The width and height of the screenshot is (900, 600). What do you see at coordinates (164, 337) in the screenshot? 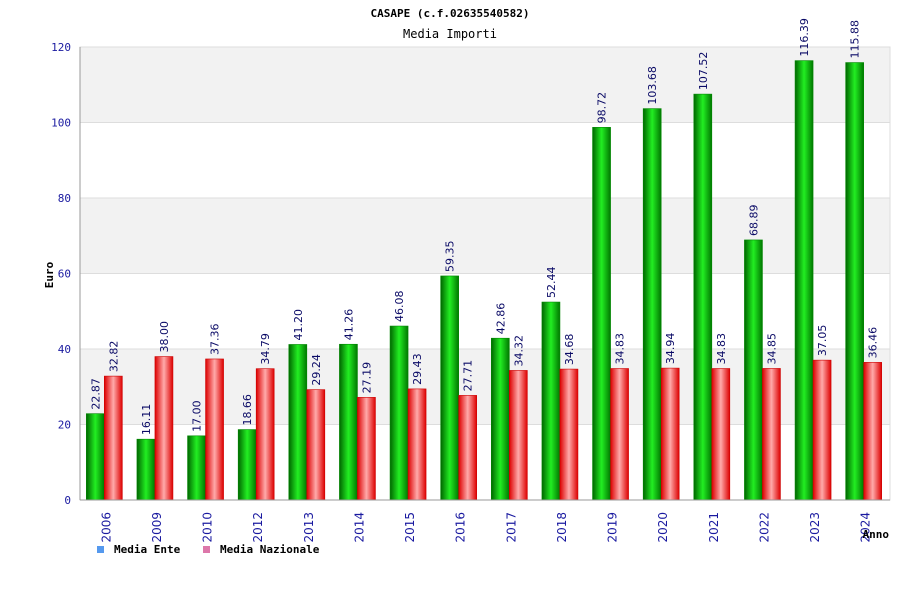
I see `data-label: 38.00` at bounding box center [164, 337].